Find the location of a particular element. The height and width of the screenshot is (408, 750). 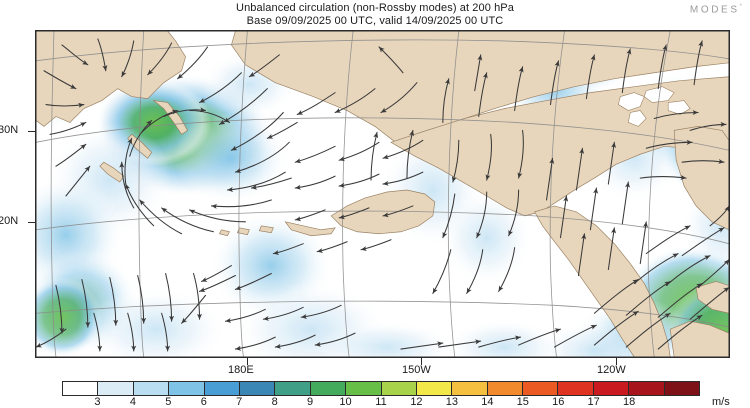

colorbar-tick-13: 13 is located at coordinates (451, 402).